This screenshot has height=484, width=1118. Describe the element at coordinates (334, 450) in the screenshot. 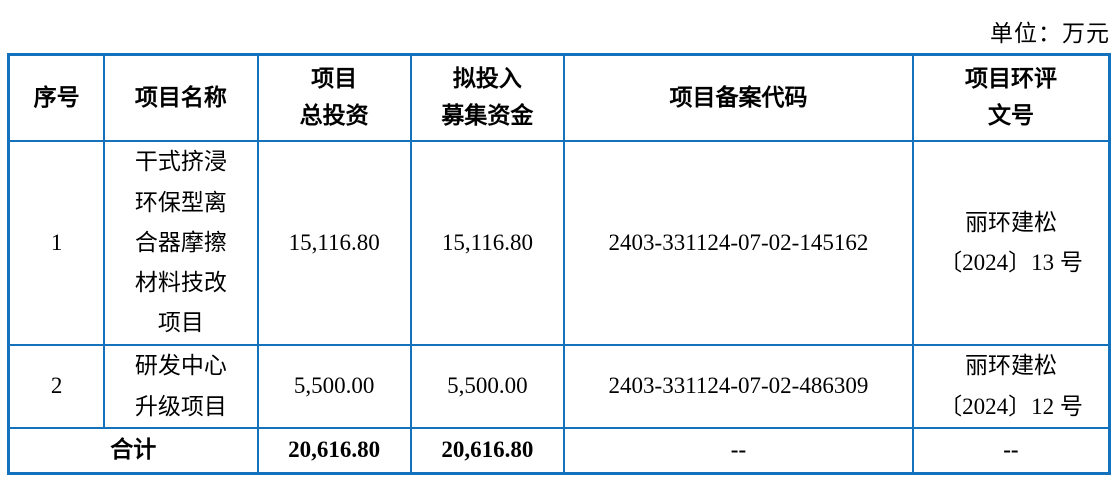

I see `total-investment-sum: 20,616.80` at that location.